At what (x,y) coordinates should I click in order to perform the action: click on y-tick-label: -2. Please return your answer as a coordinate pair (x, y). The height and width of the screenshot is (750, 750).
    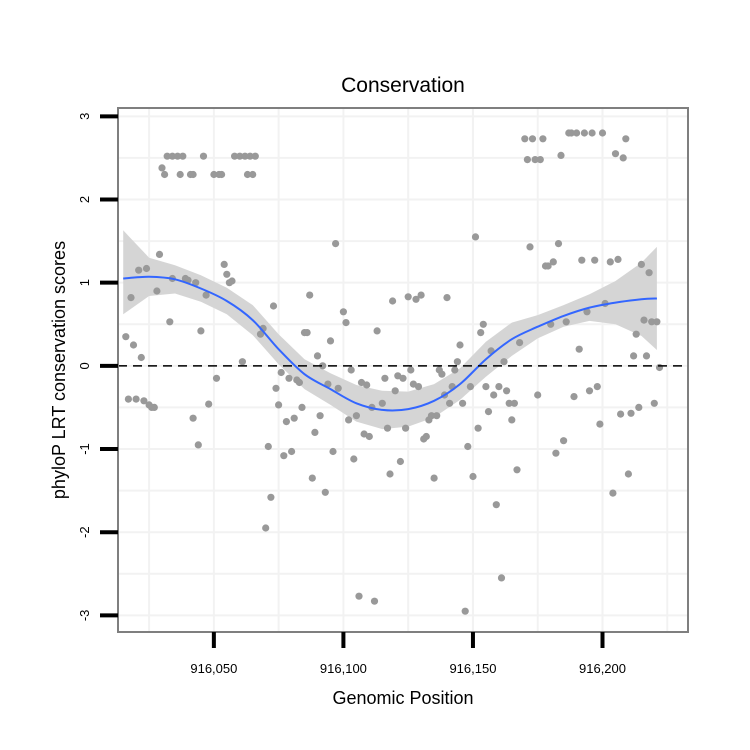
    Looking at the image, I should click on (84, 532).